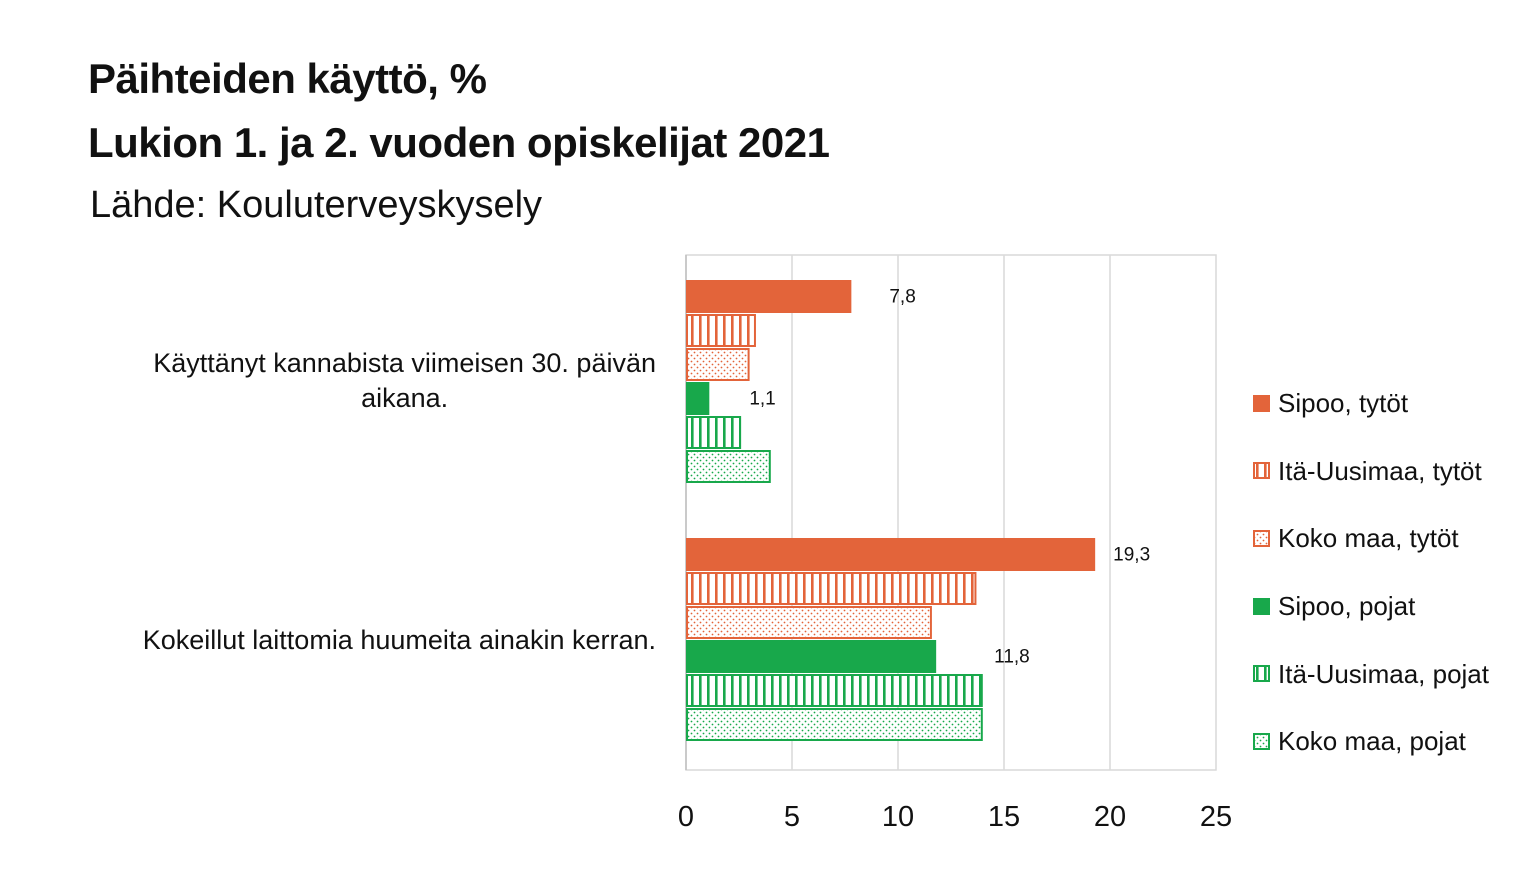 The image size is (1536, 886). Describe the element at coordinates (891, 554) in the screenshot. I see `bar-sipoo-tytöt-1` at that location.